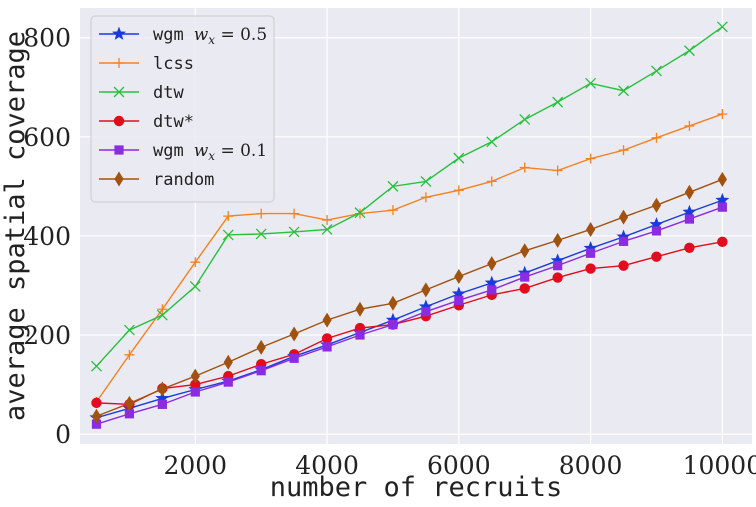 The image size is (756, 507). I want to click on legend-item: dtw, so click(141, 93).